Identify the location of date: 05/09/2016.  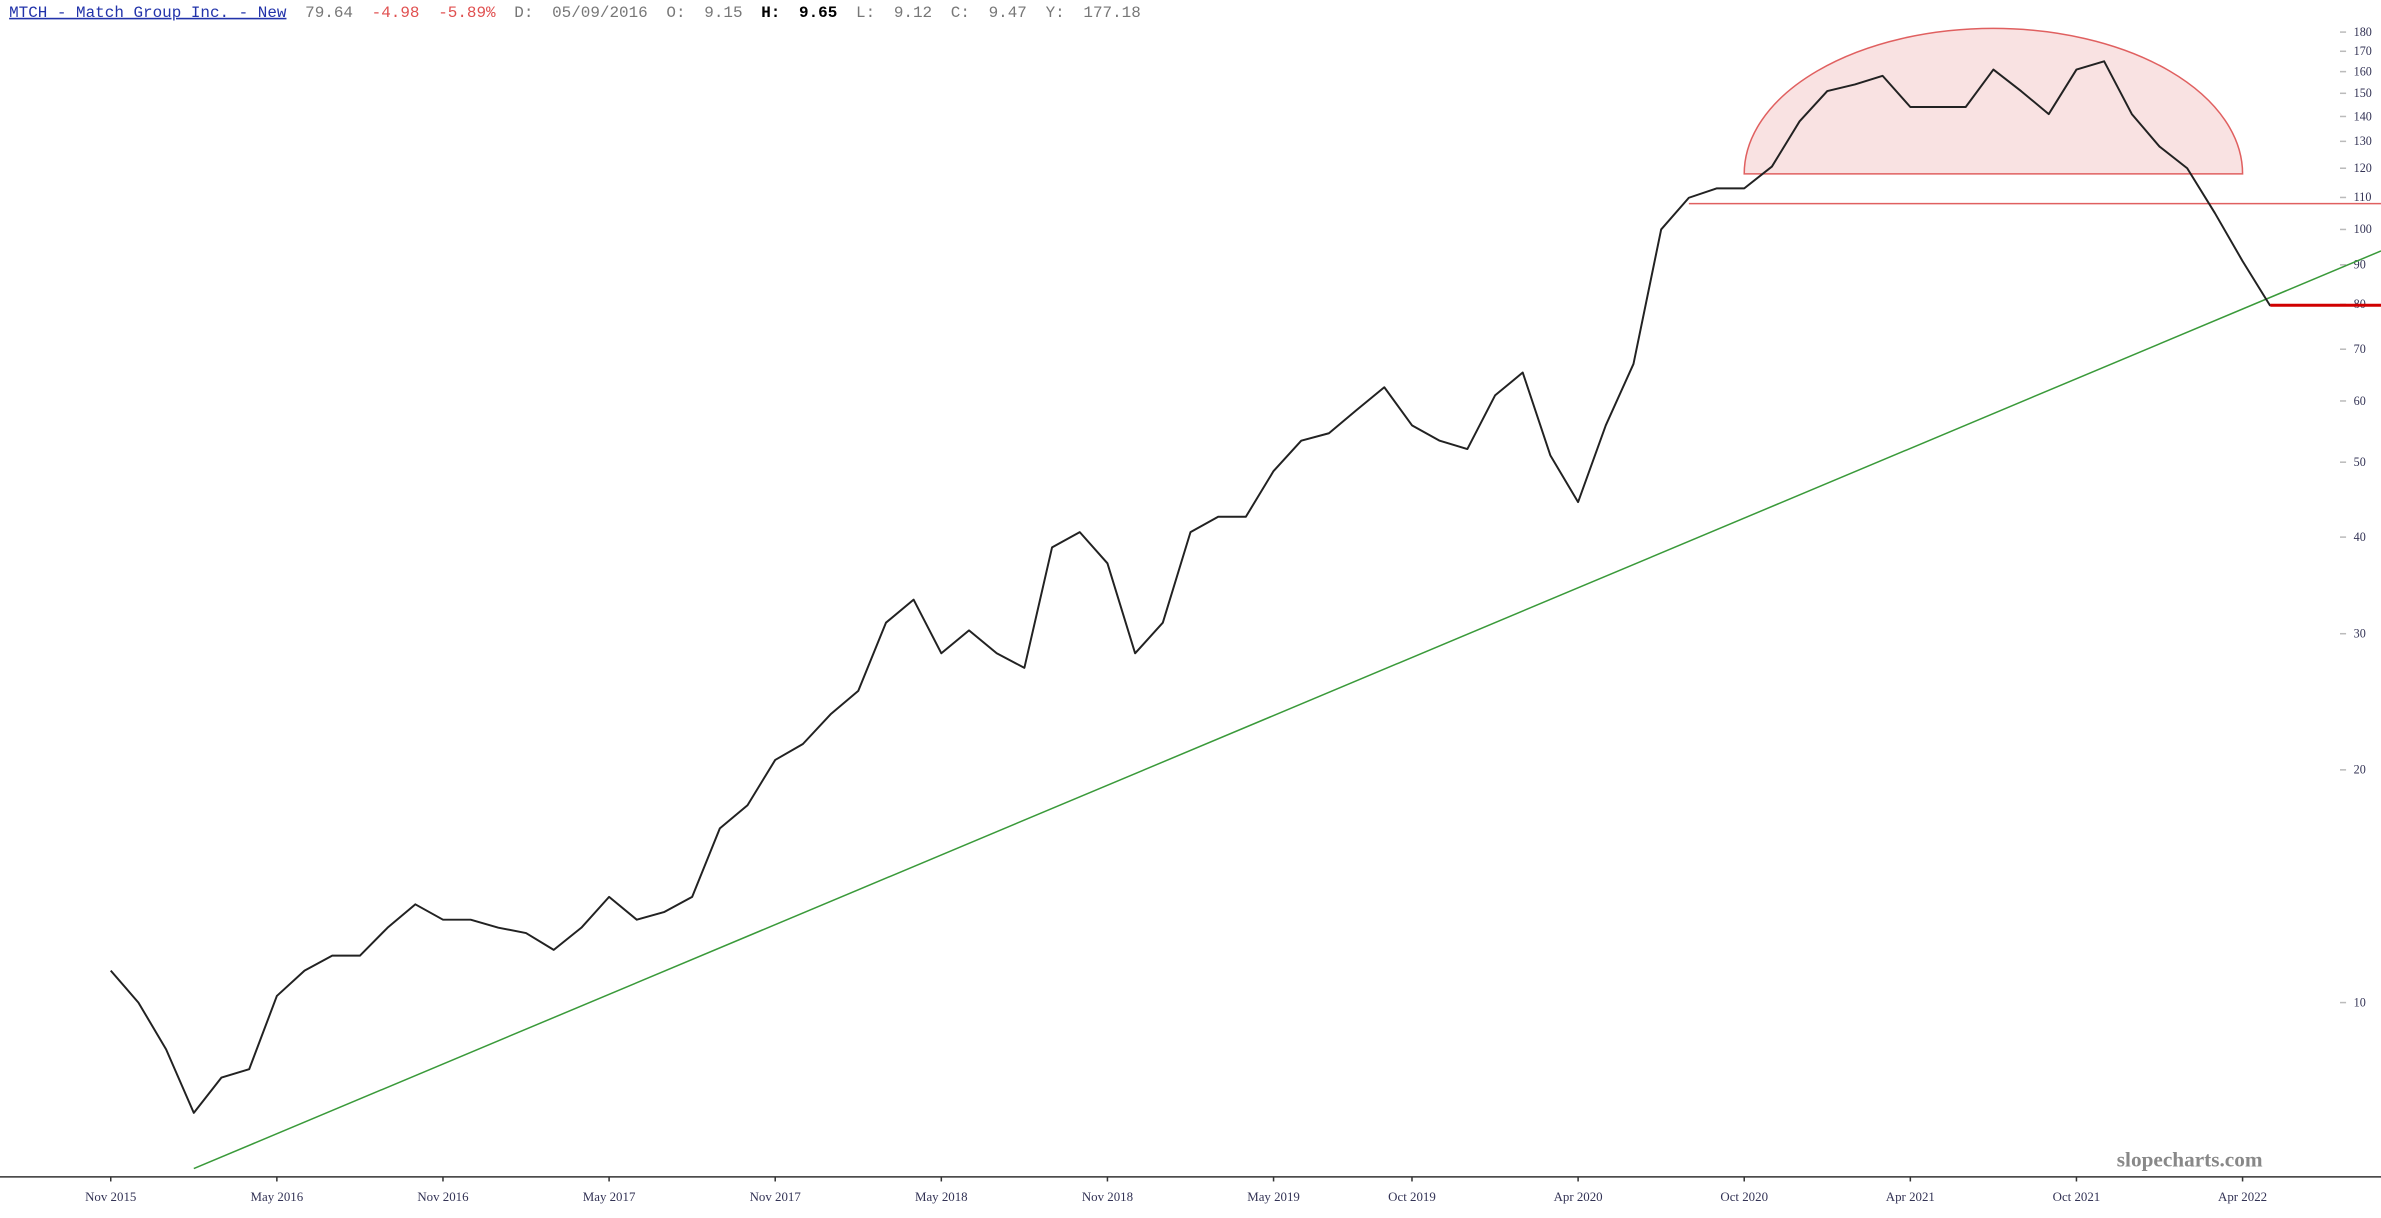
(600, 13).